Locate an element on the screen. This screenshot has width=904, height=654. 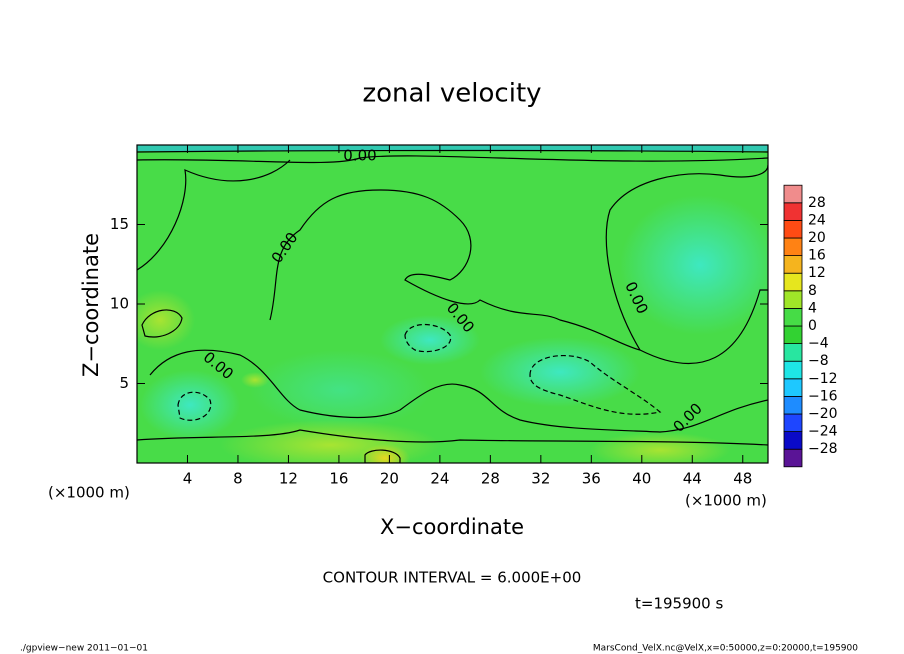
footer-left: ./gpview−new 2011−01−01 is located at coordinates (84, 649).